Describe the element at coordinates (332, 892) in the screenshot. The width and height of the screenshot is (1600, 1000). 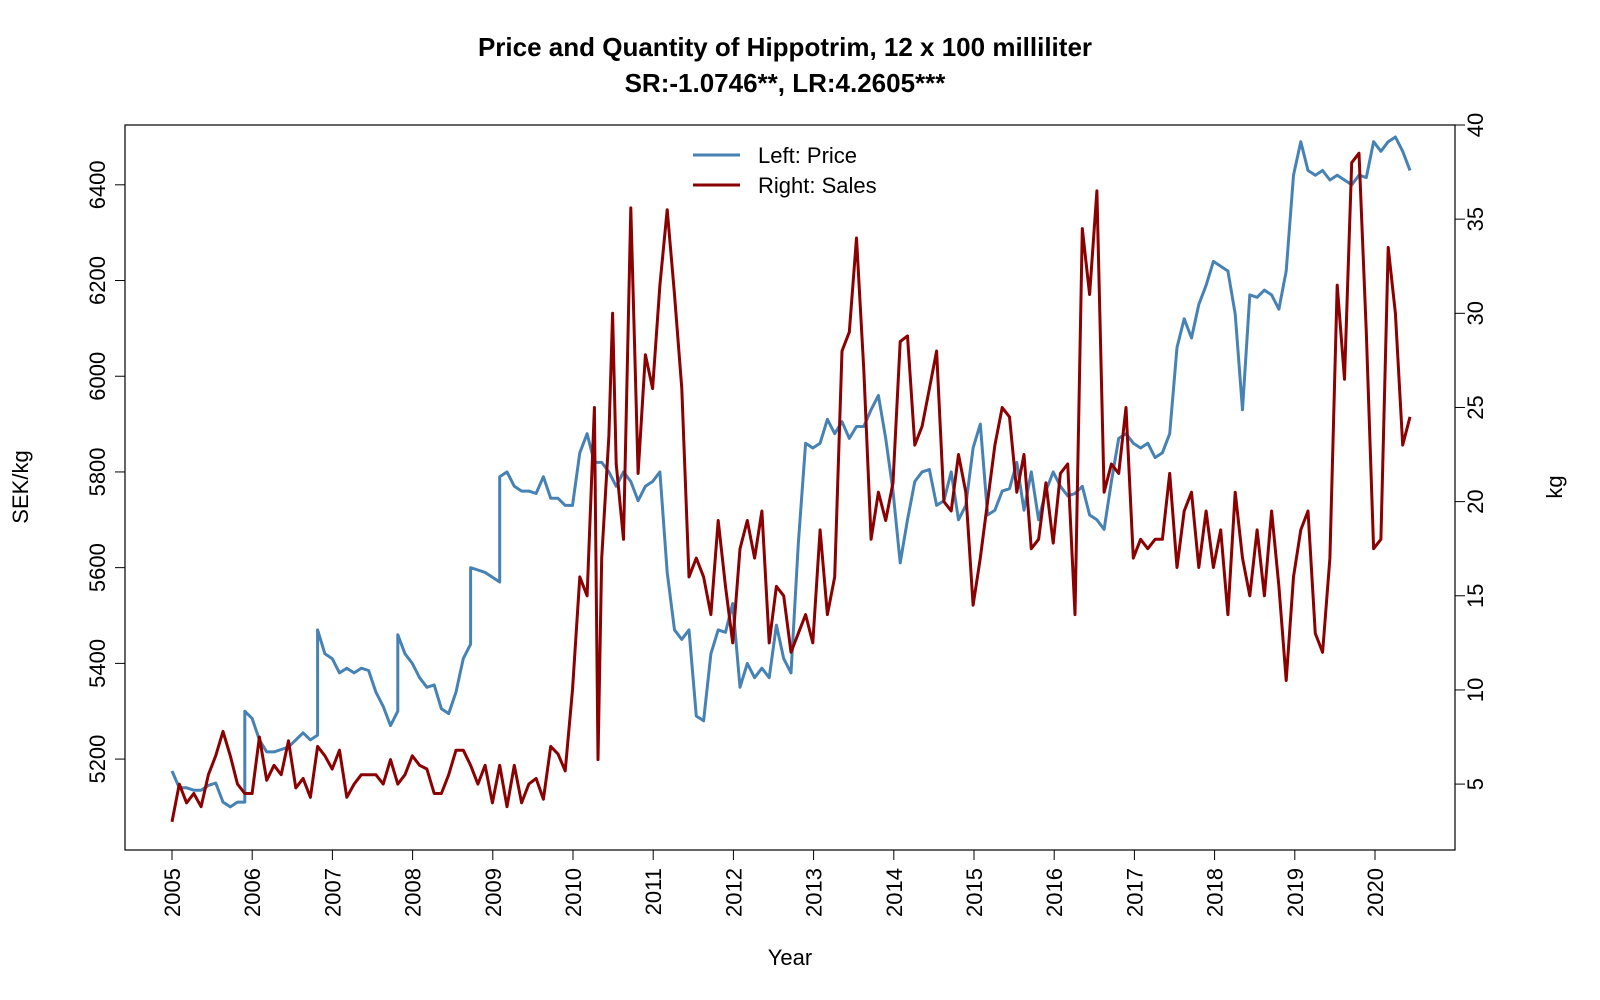
I see `x-tick-label: 2007` at that location.